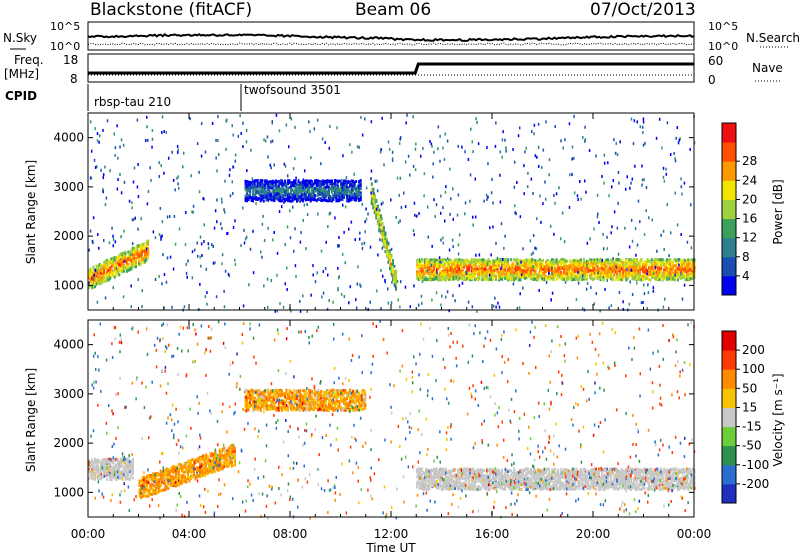 The width and height of the screenshot is (800, 558). What do you see at coordinates (401, 36) in the screenshot?
I see `nsky-panel: N.Sky 10^5 10^0 10^5 10^0 N.Search` at bounding box center [401, 36].